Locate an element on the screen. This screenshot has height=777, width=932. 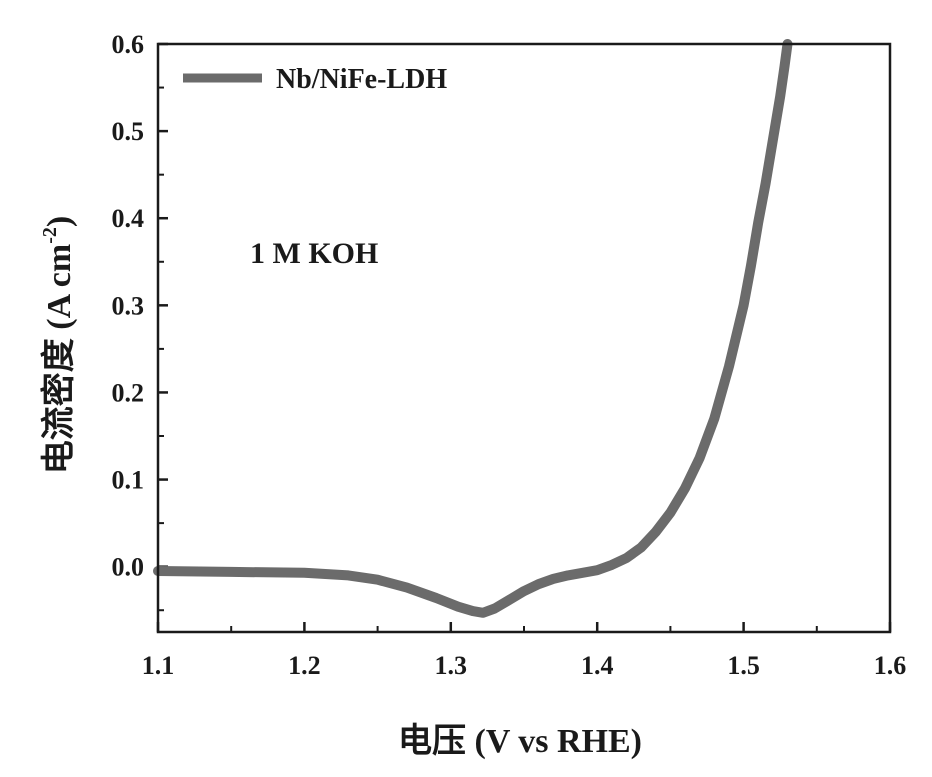
x-tick-label-0: 1.1 is located at coordinates (158, 665).